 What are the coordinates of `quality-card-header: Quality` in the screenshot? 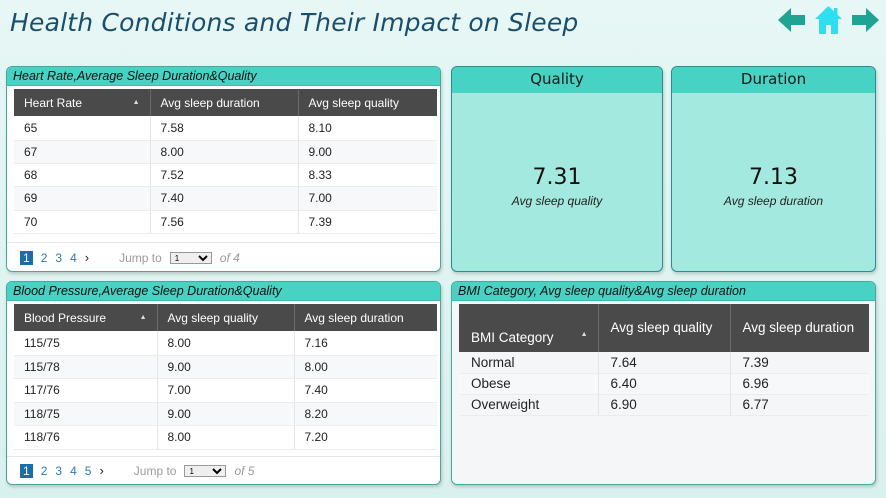 It's located at (557, 80).